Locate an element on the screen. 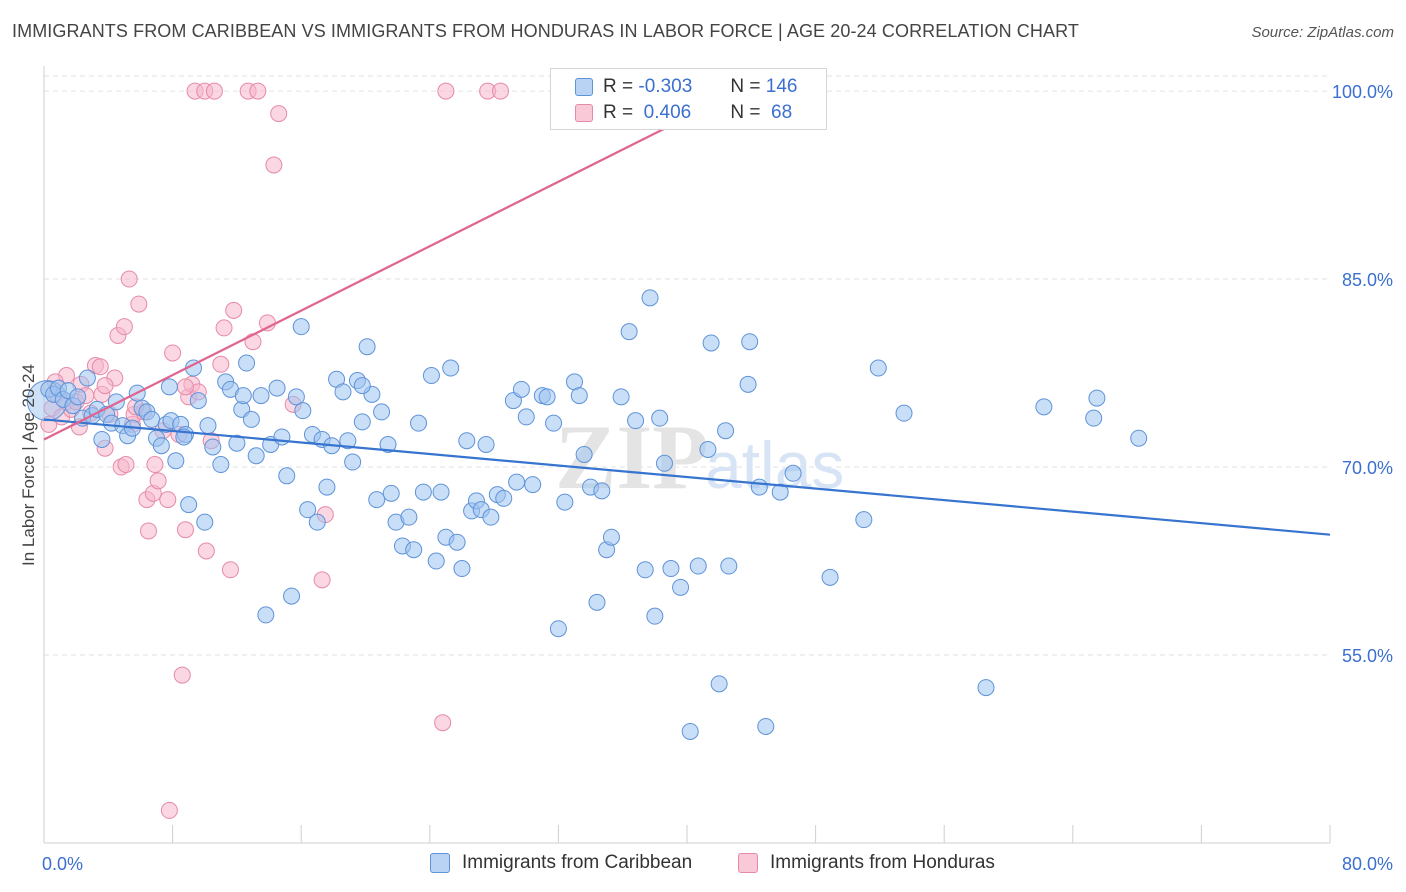  source-credit: Source: ZipAtlas.com is located at coordinates (1322, 32).